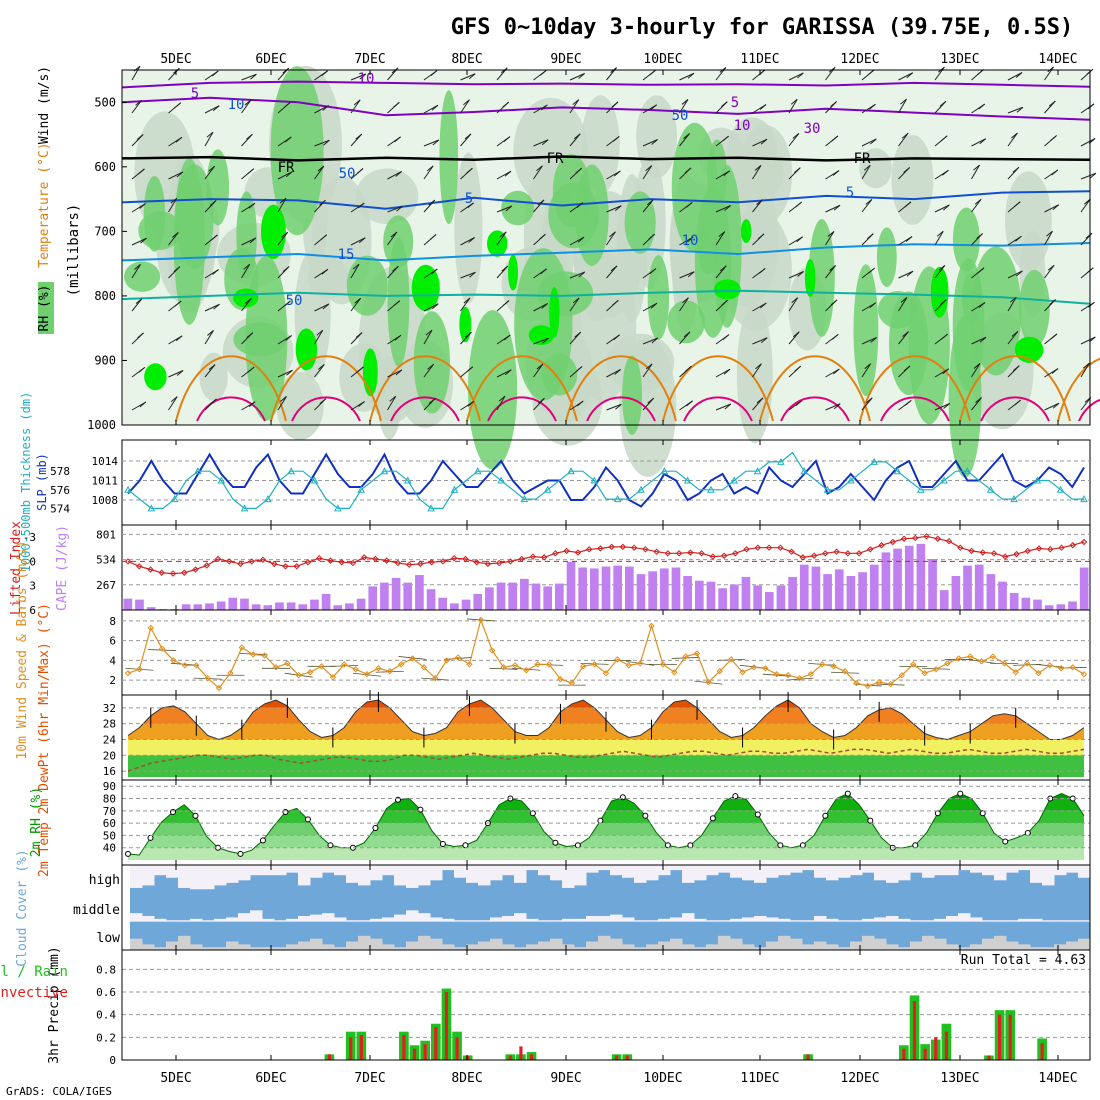 This screenshot has width=1100, height=1100. I want to click on rh-region-mid, so click(912, 179).